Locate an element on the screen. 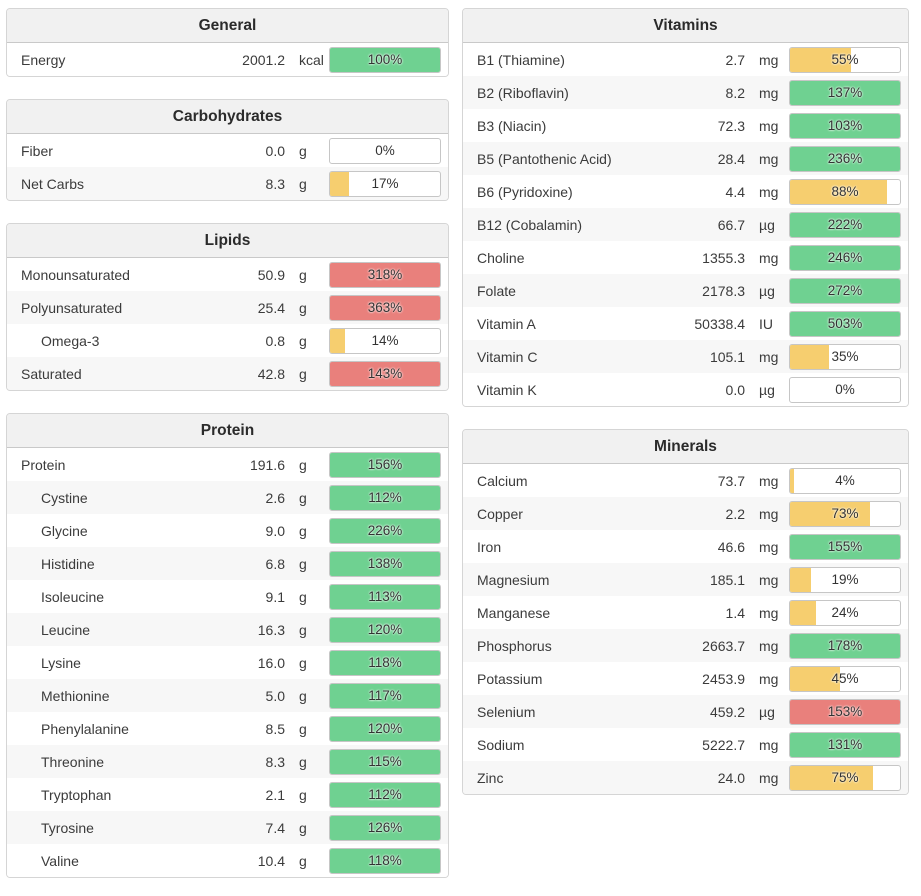  nutrient-row-cystine: Cystine 2.6 g 112% is located at coordinates (227, 497).